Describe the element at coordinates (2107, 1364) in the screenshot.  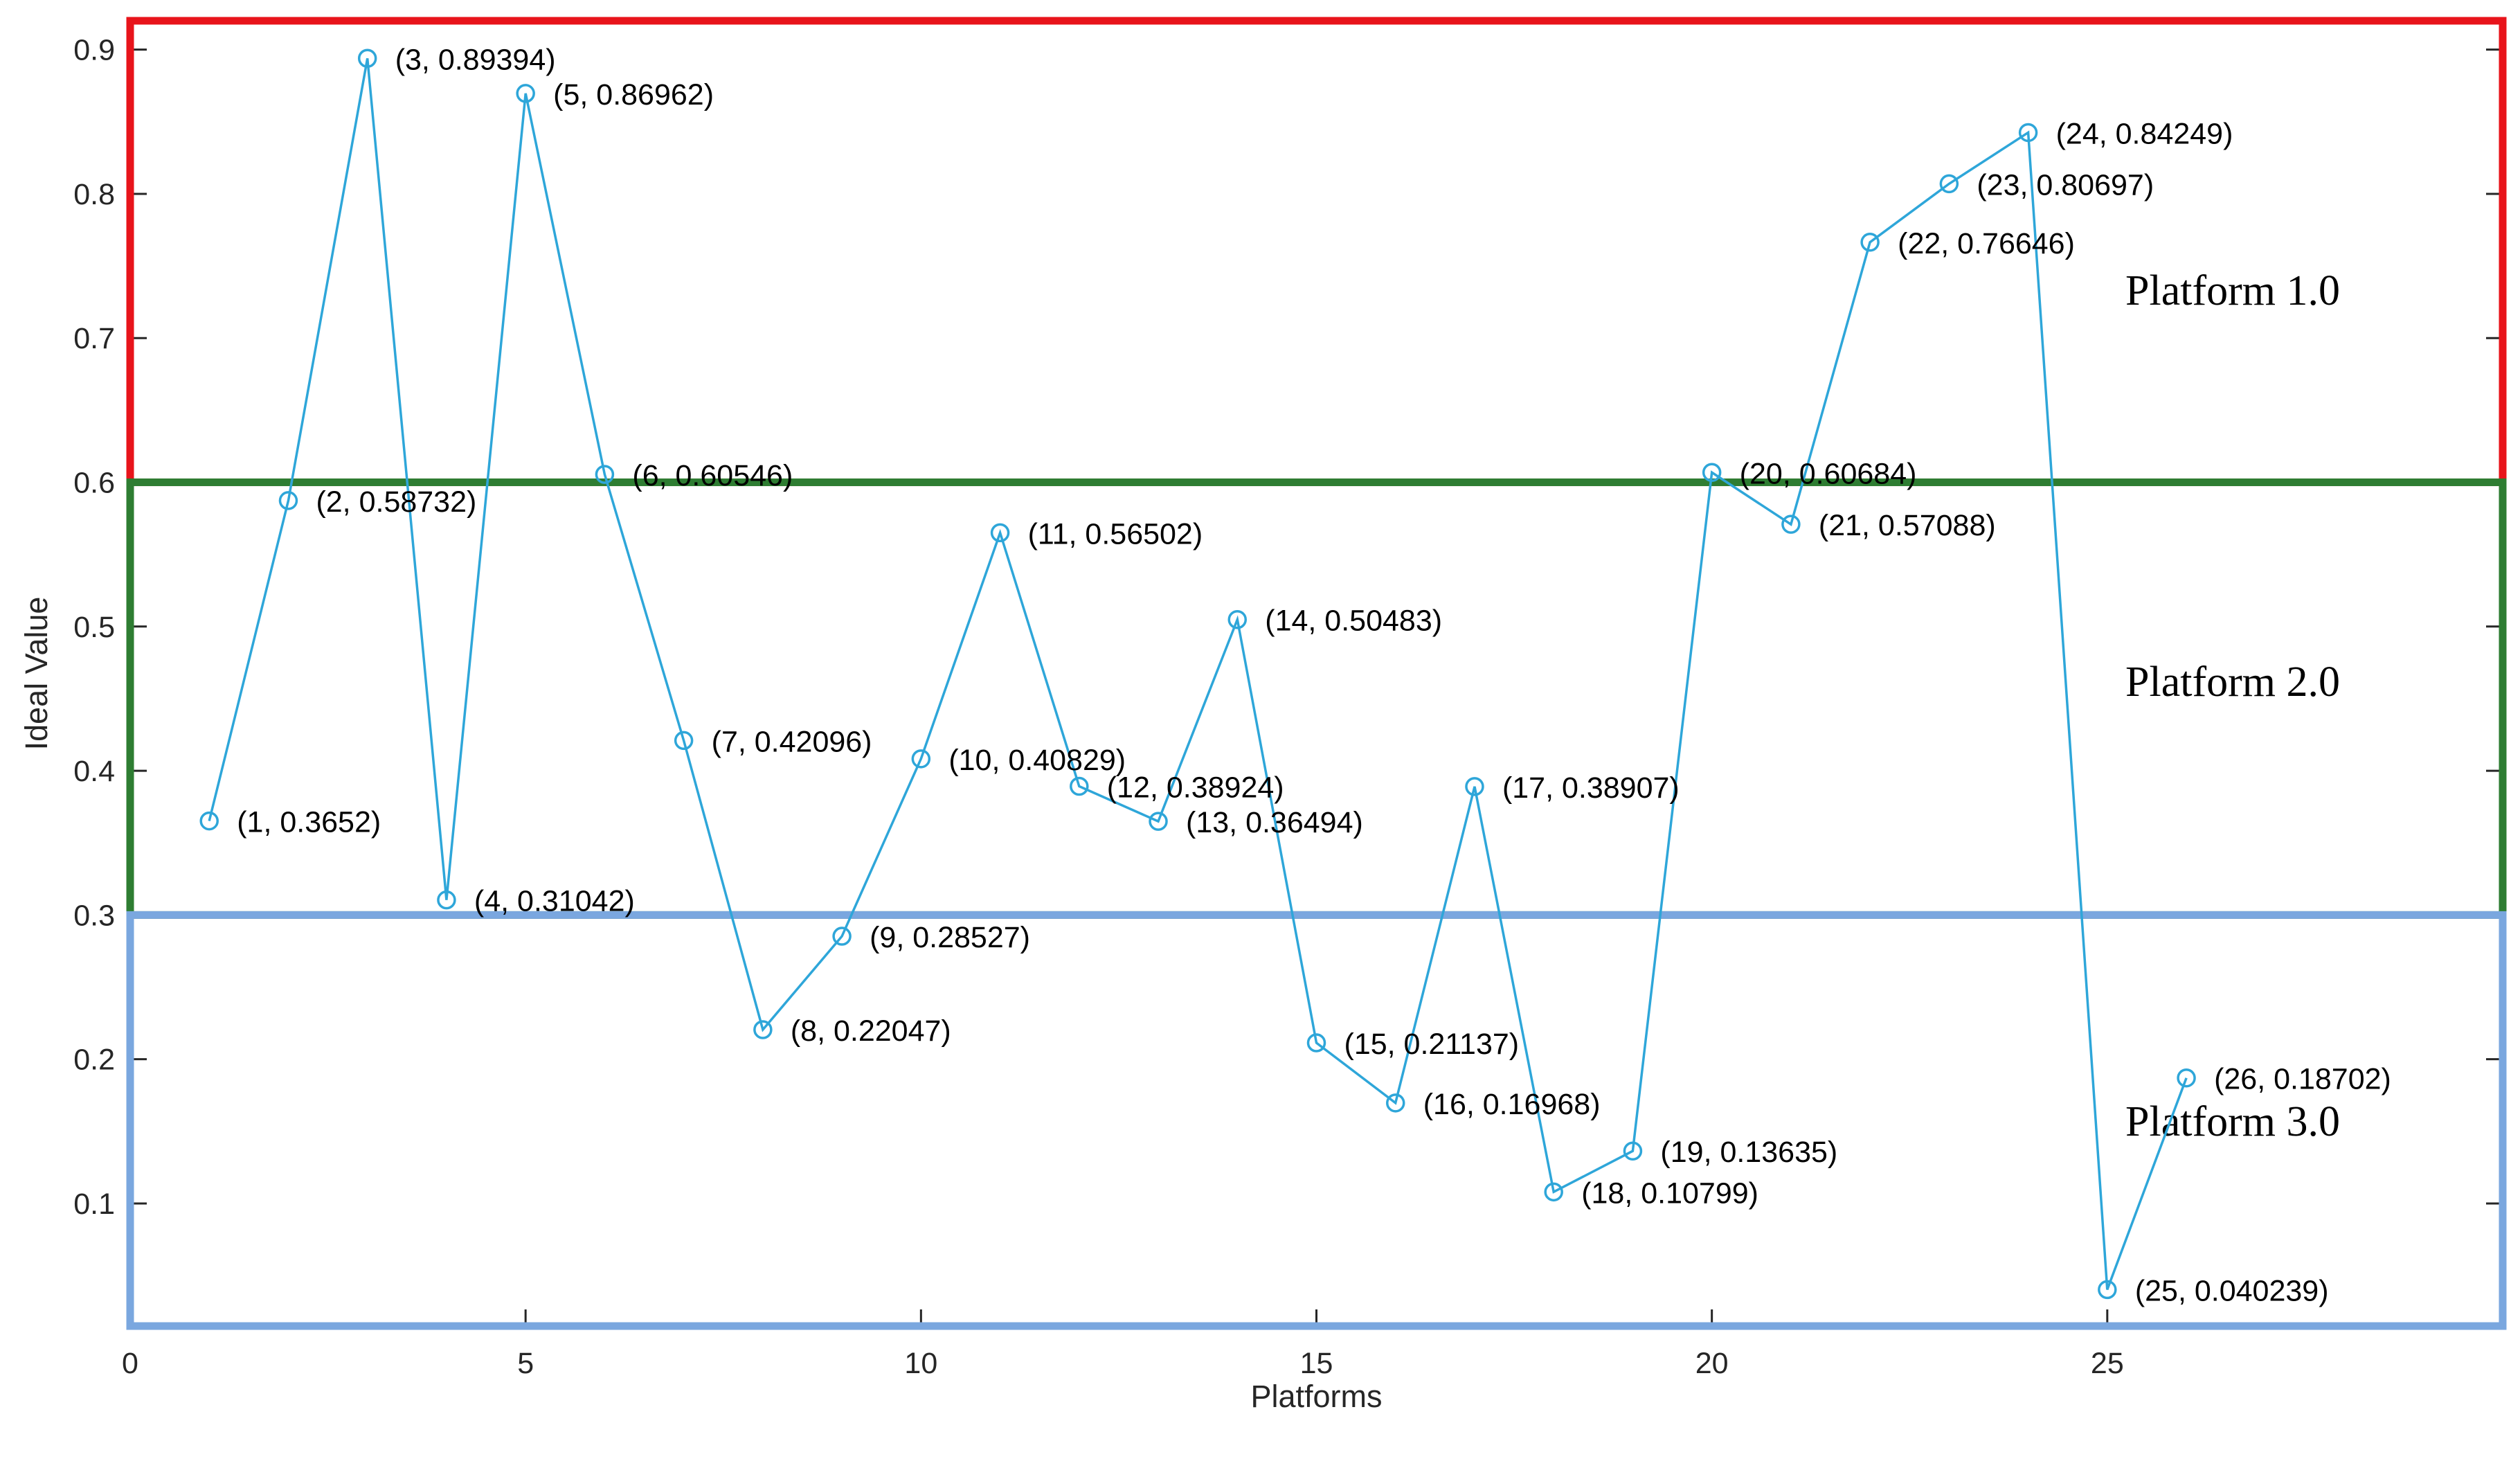
I see `x-tick-label: 25` at that location.